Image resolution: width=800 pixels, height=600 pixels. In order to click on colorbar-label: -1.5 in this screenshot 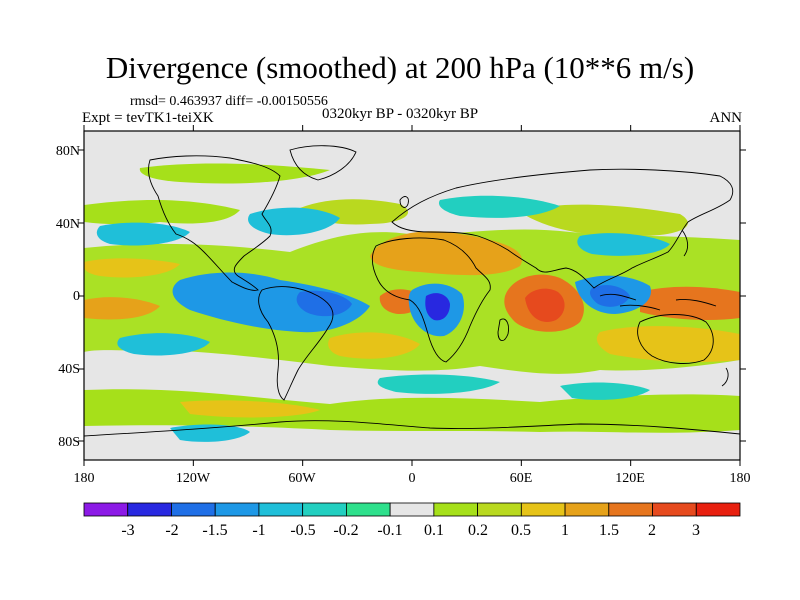, I will do `click(214, 530)`.